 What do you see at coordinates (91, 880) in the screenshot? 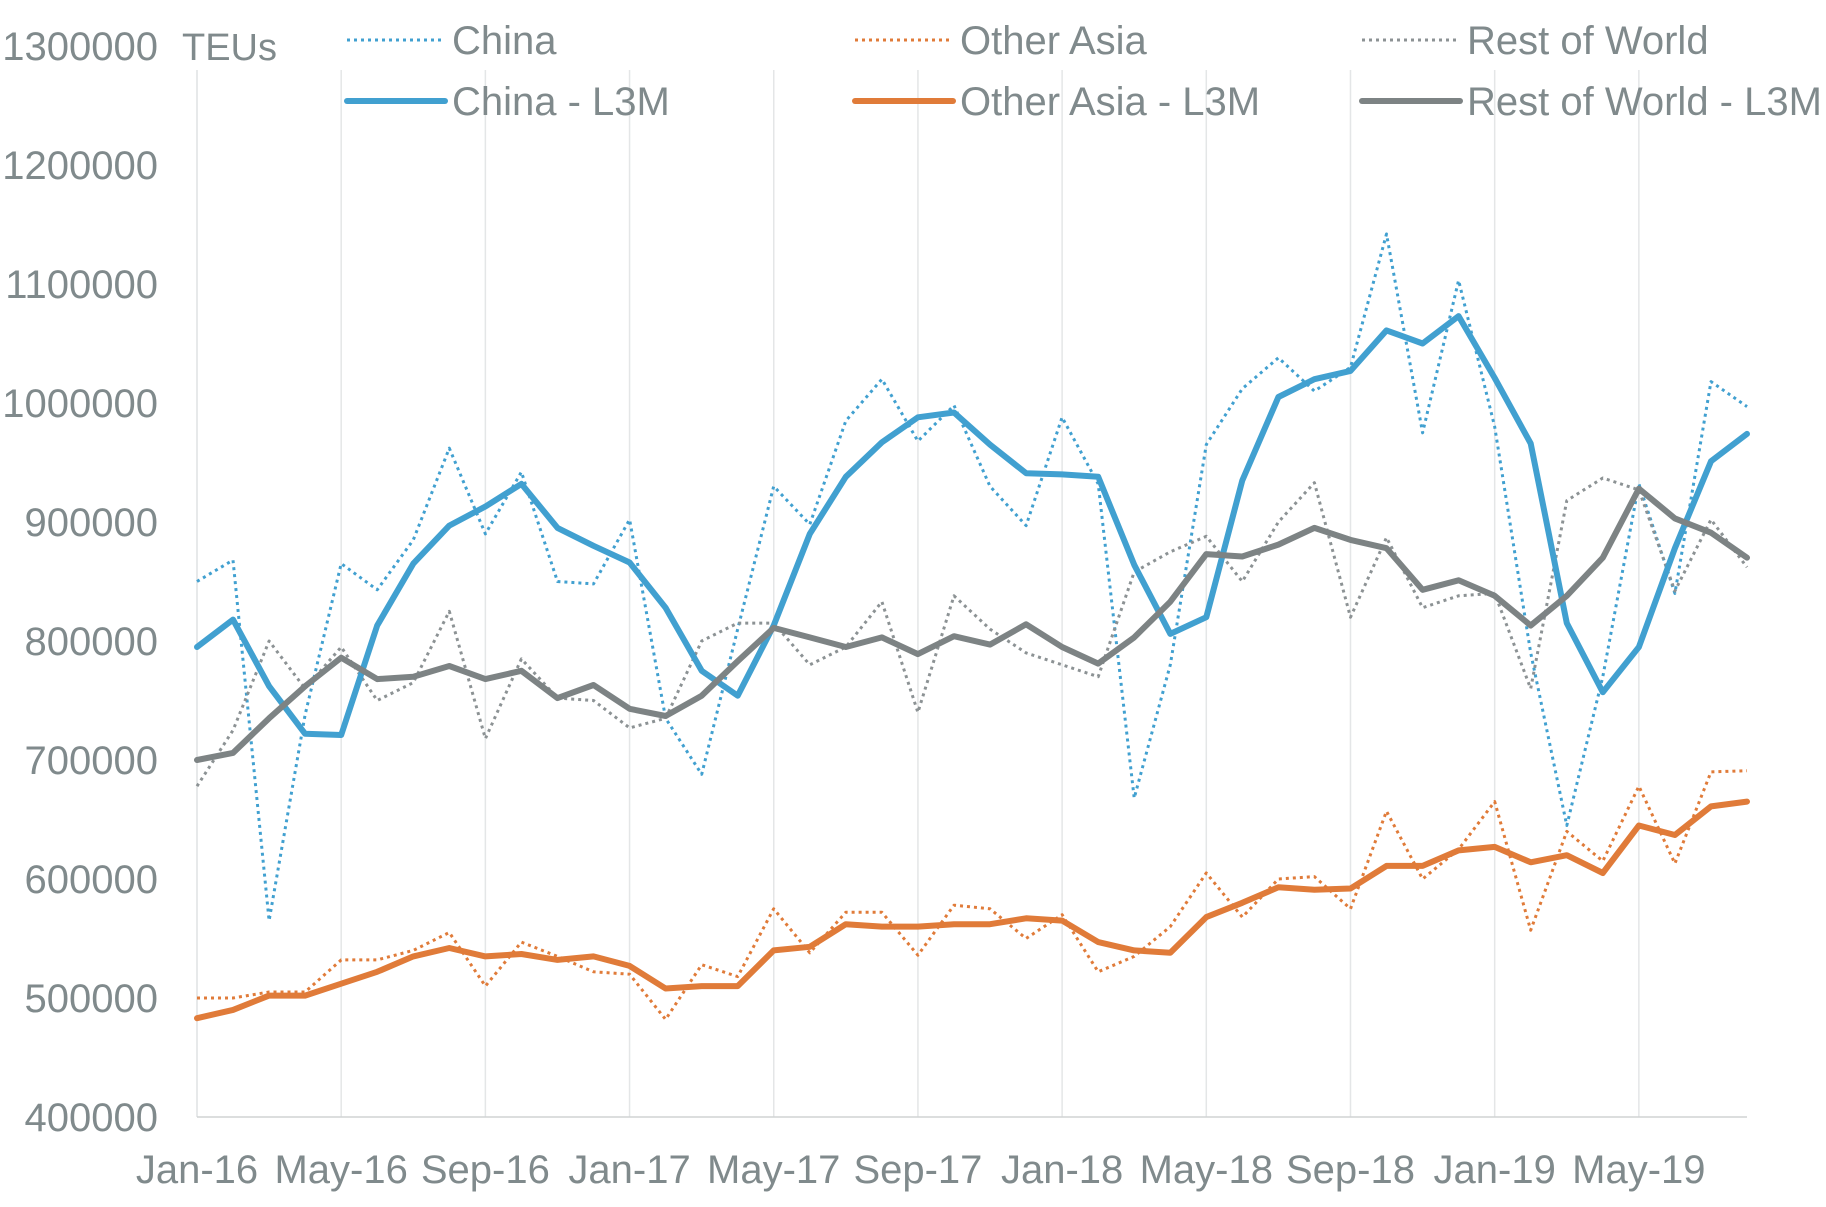
I see `y-tick-label: 600000` at bounding box center [91, 880].